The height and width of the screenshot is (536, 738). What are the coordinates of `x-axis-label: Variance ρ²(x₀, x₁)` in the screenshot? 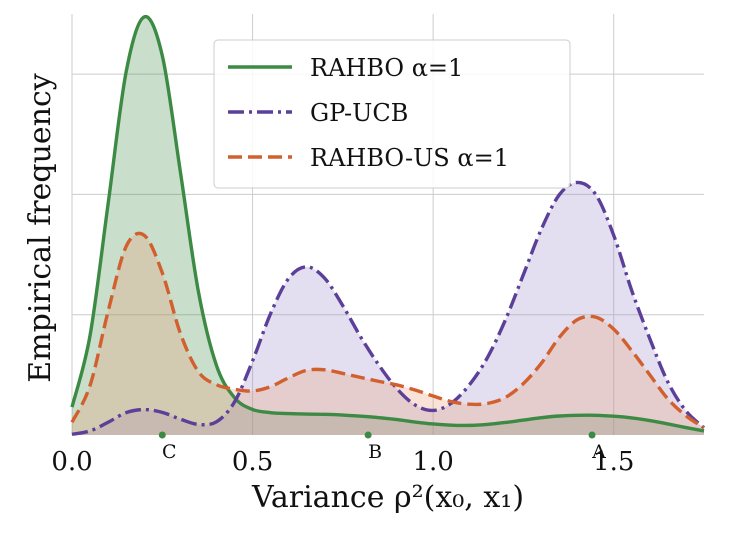 It's located at (387, 497).